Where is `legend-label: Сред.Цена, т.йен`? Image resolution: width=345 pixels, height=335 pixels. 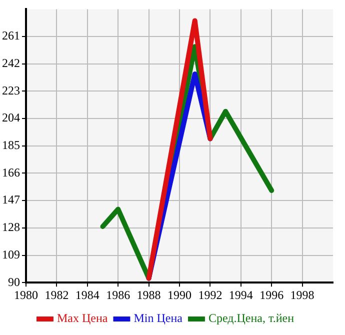
legend-label: Сред.Цена, т.йен is located at coordinates (251, 318).